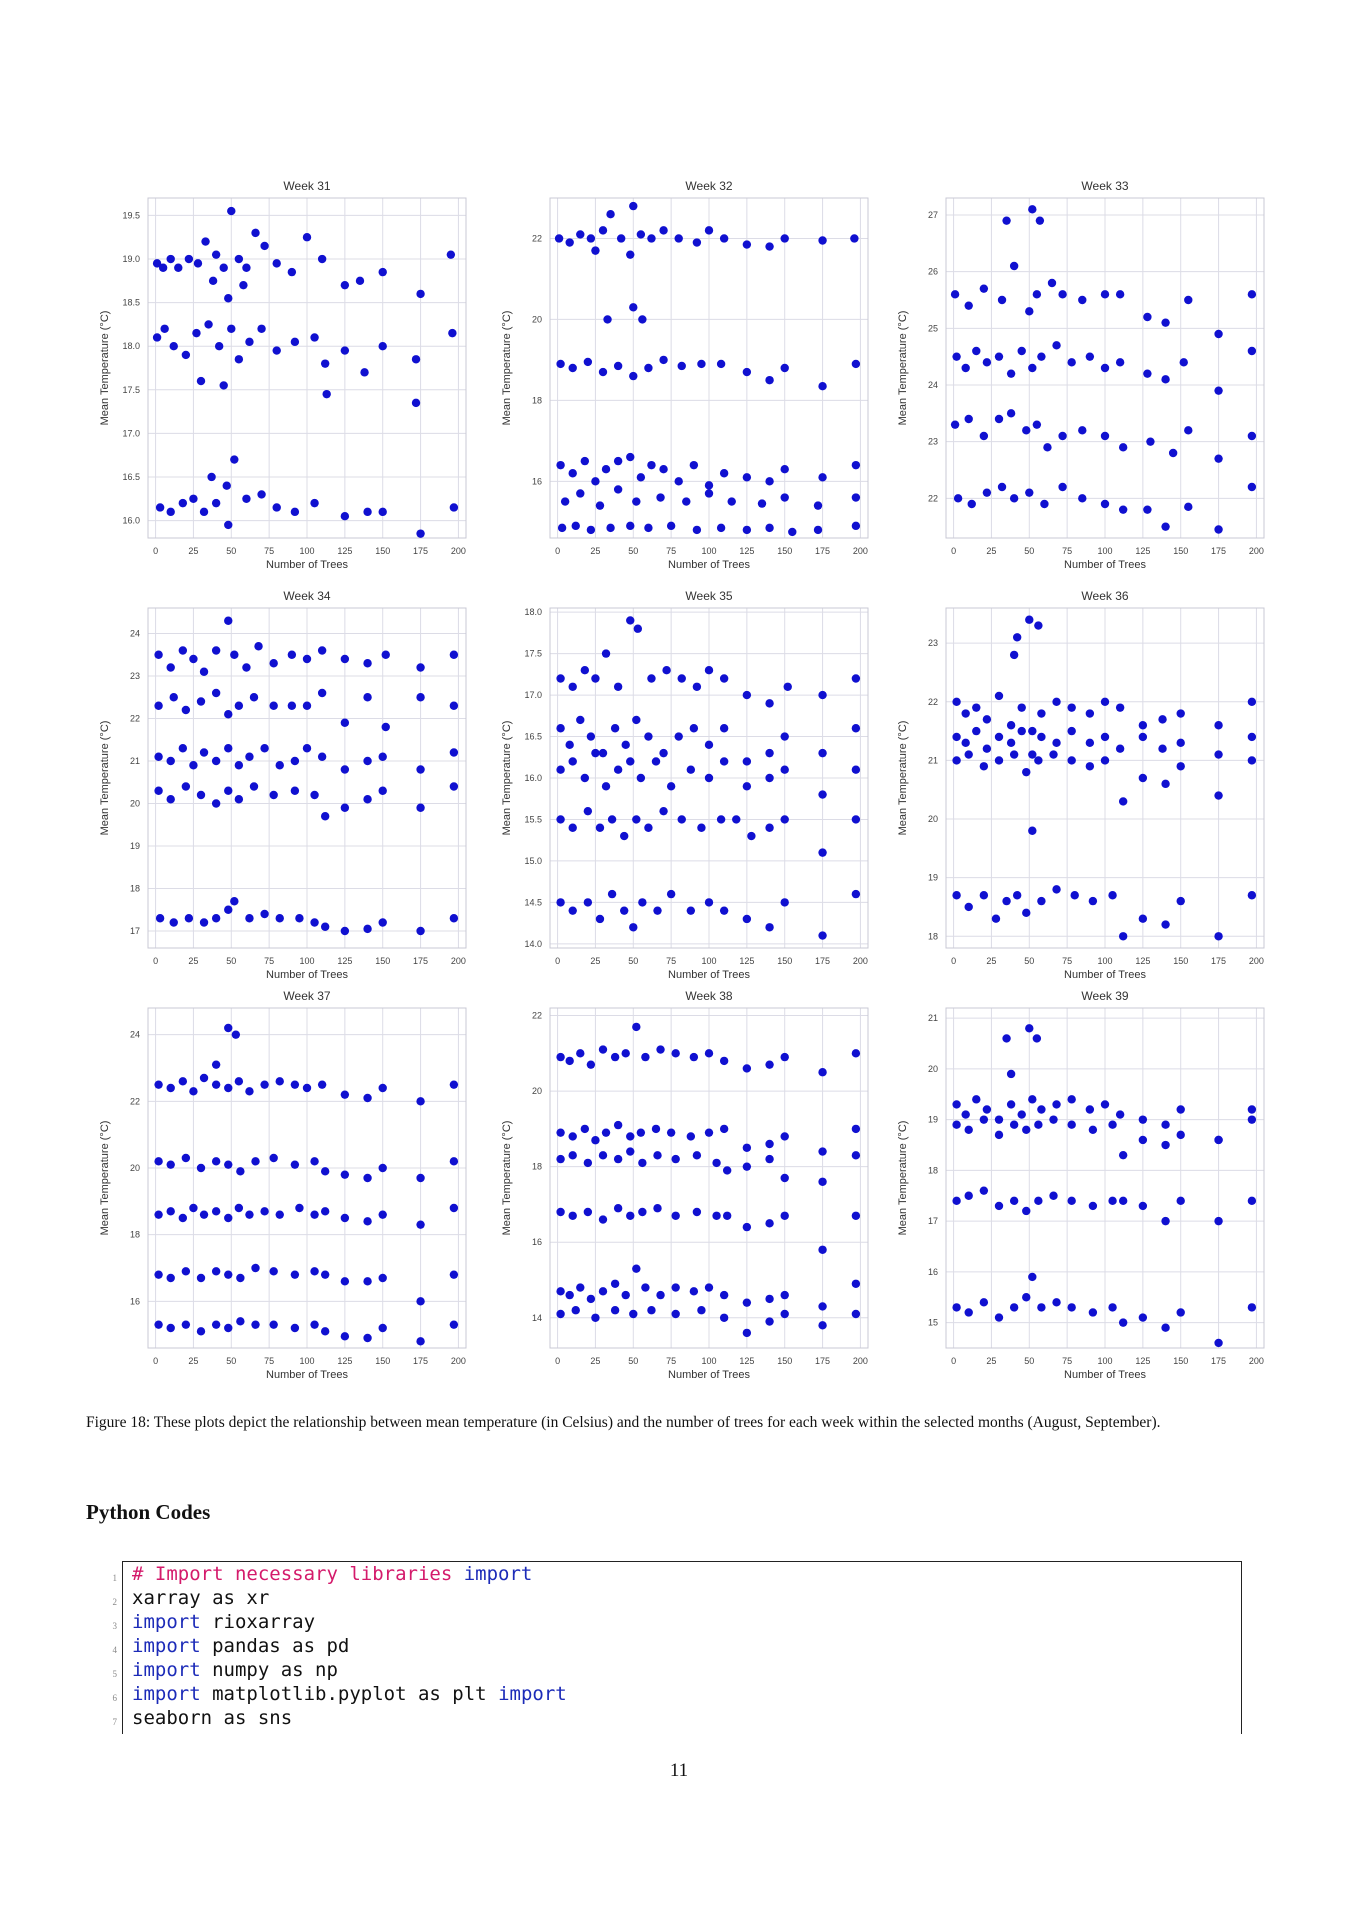 Image resolution: width=1358 pixels, height=1920 pixels. I want to click on panel-title: Week 39, so click(1104, 996).